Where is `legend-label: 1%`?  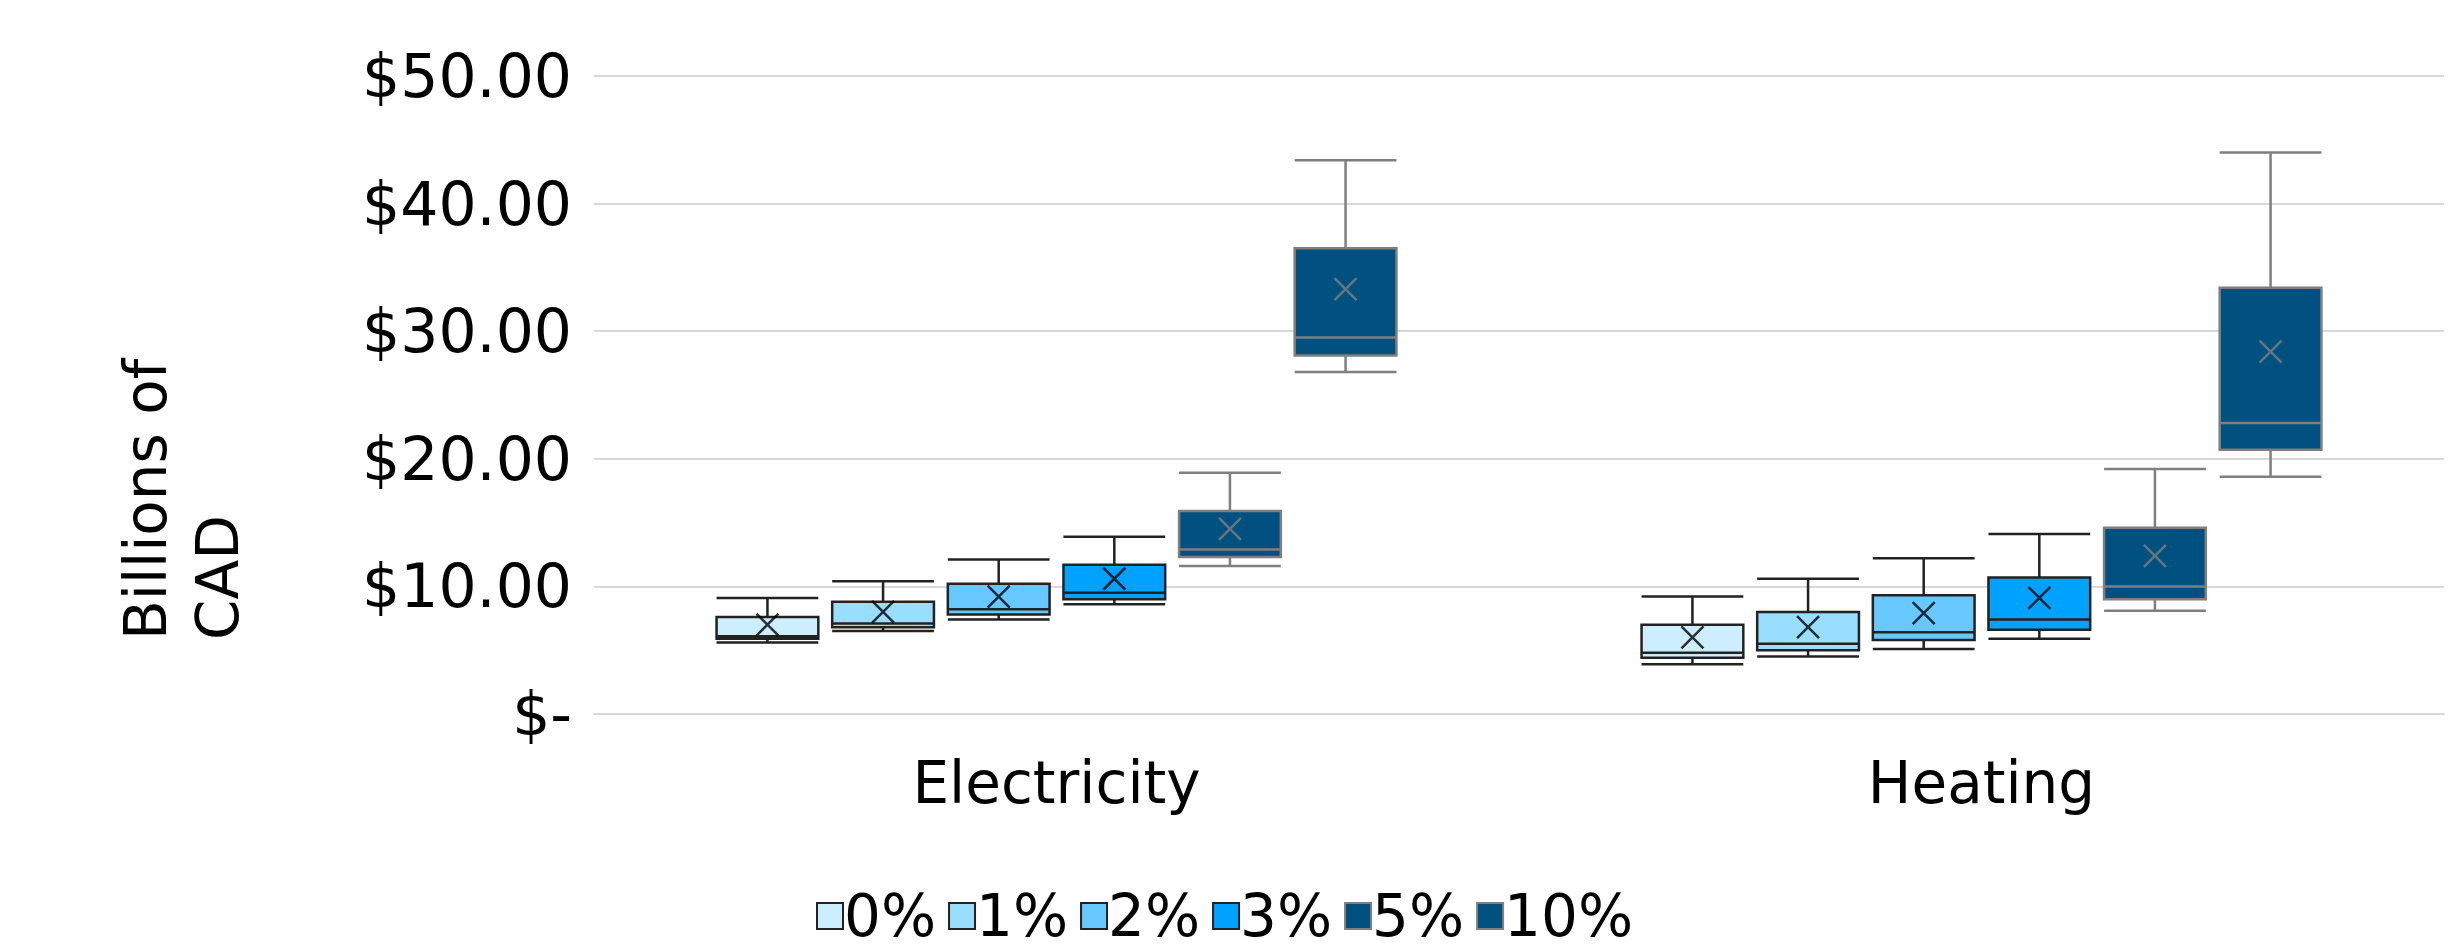 legend-label: 1% is located at coordinates (1022, 916).